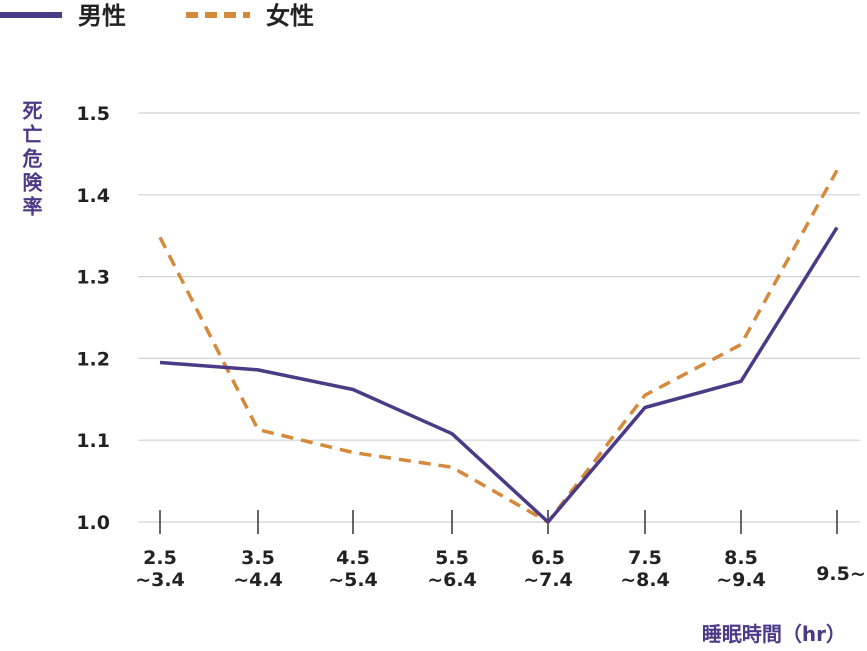  What do you see at coordinates (353, 558) in the screenshot?
I see `x-tick-label: 4.5` at bounding box center [353, 558].